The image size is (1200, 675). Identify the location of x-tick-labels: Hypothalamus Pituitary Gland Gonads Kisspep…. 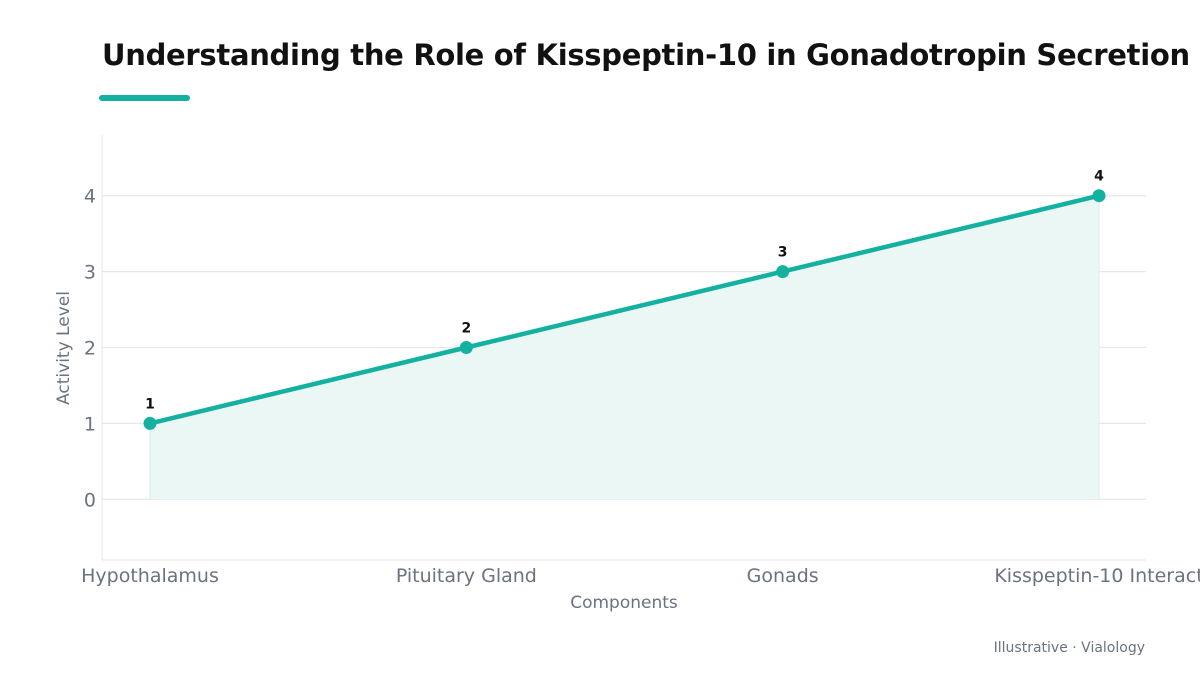
(640, 576).